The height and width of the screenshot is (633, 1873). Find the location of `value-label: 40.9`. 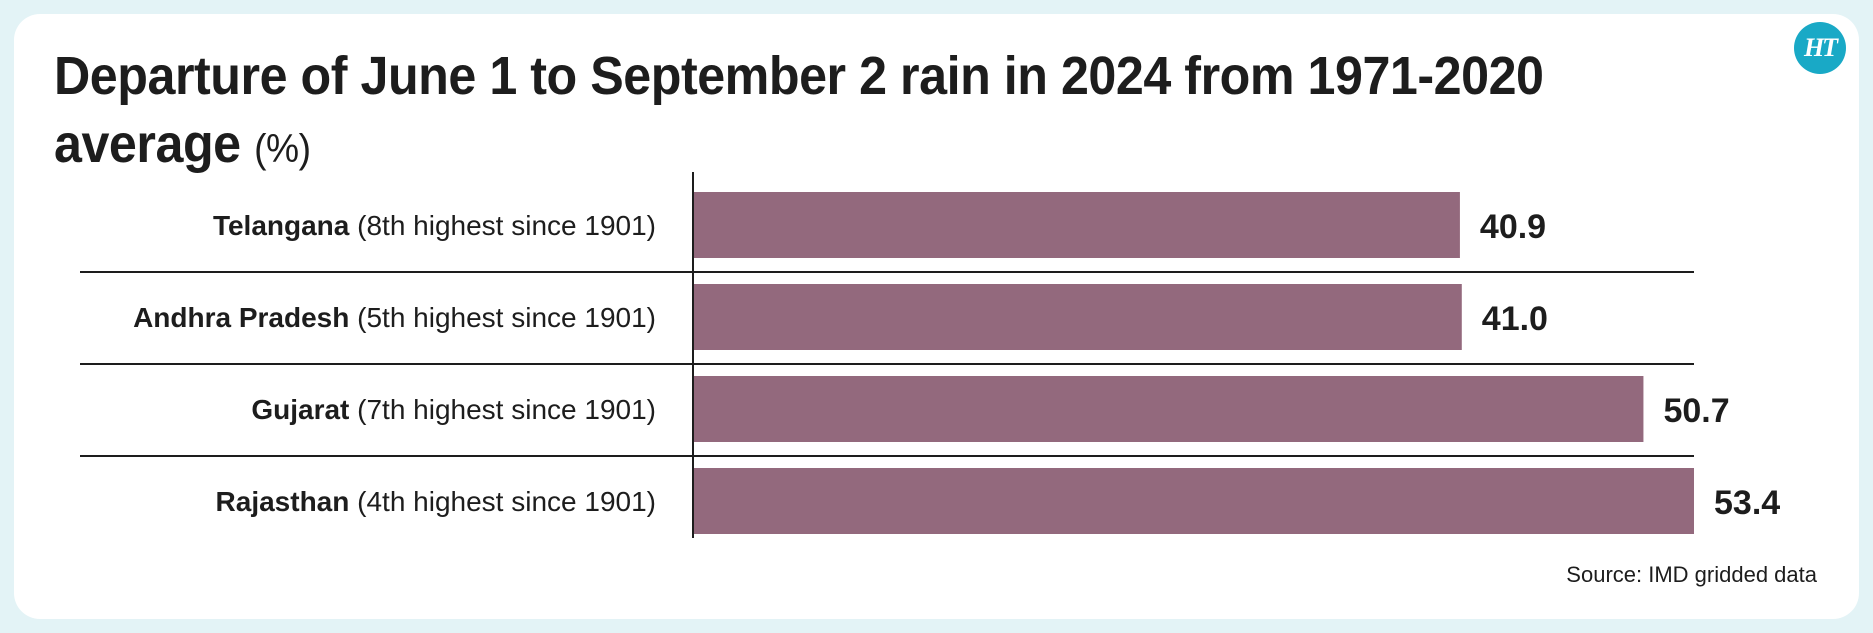

value-label: 40.9 is located at coordinates (1513, 227).